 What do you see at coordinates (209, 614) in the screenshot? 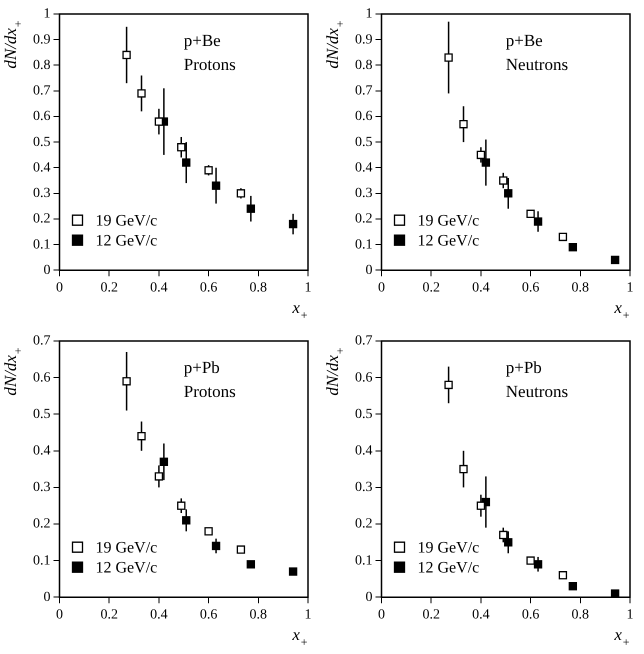
I see `x-tick-label: 0.6` at bounding box center [209, 614].